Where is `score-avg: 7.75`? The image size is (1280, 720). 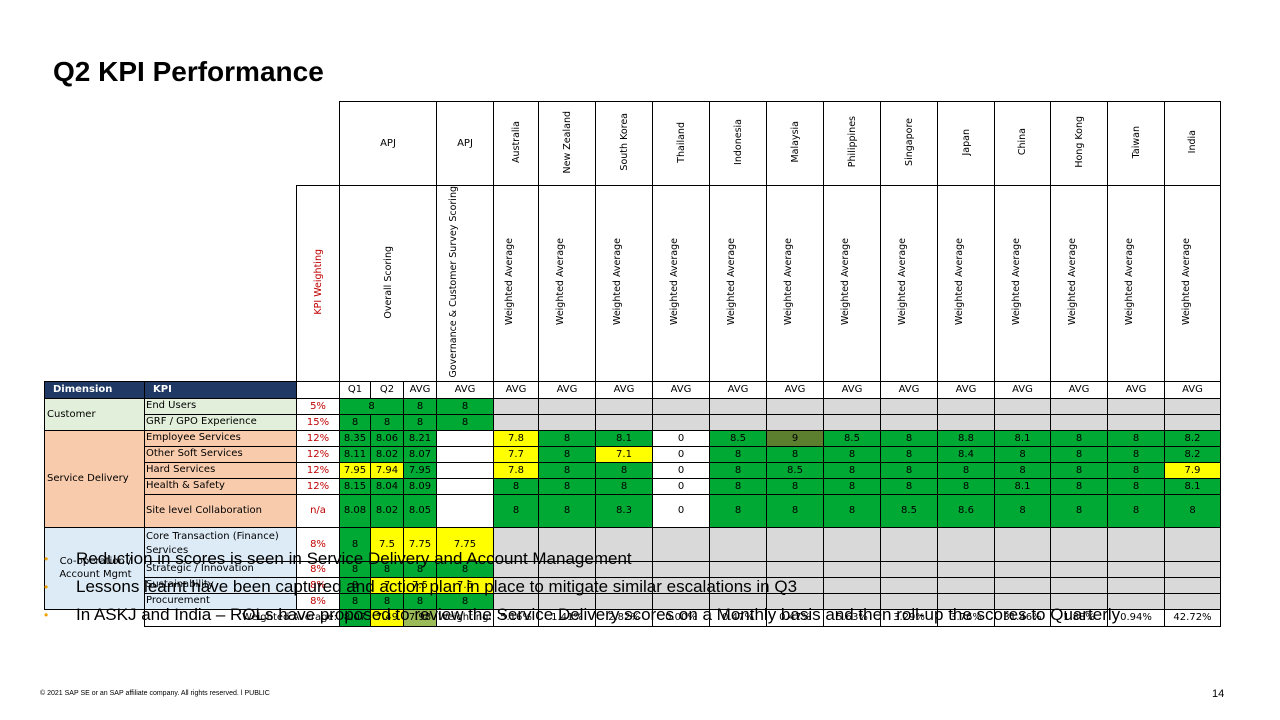 score-avg: 7.75 is located at coordinates (420, 544).